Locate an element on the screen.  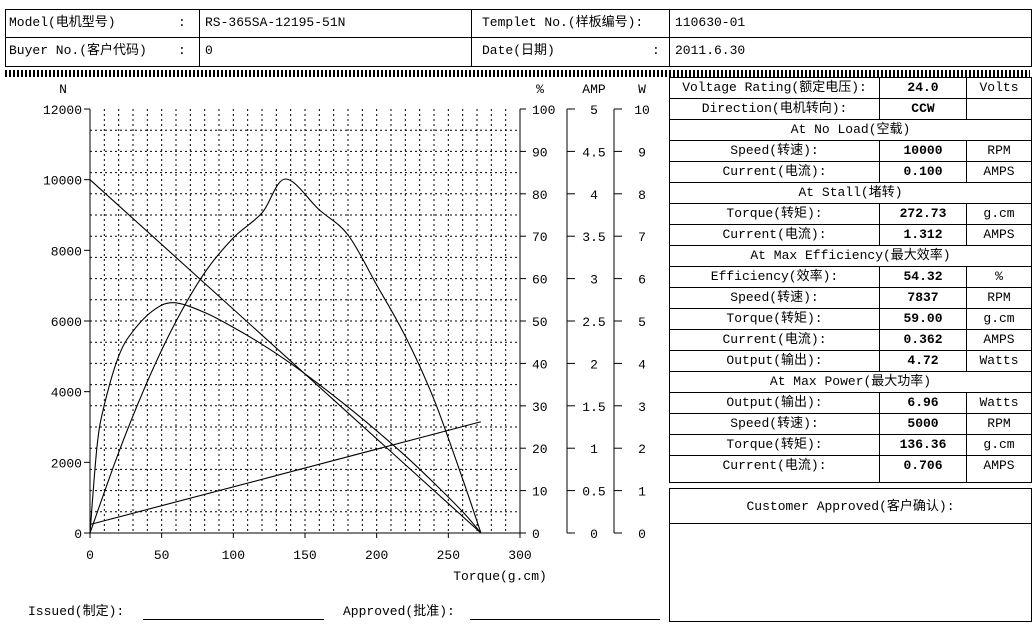
spec-value: CCW is located at coordinates (923, 109).